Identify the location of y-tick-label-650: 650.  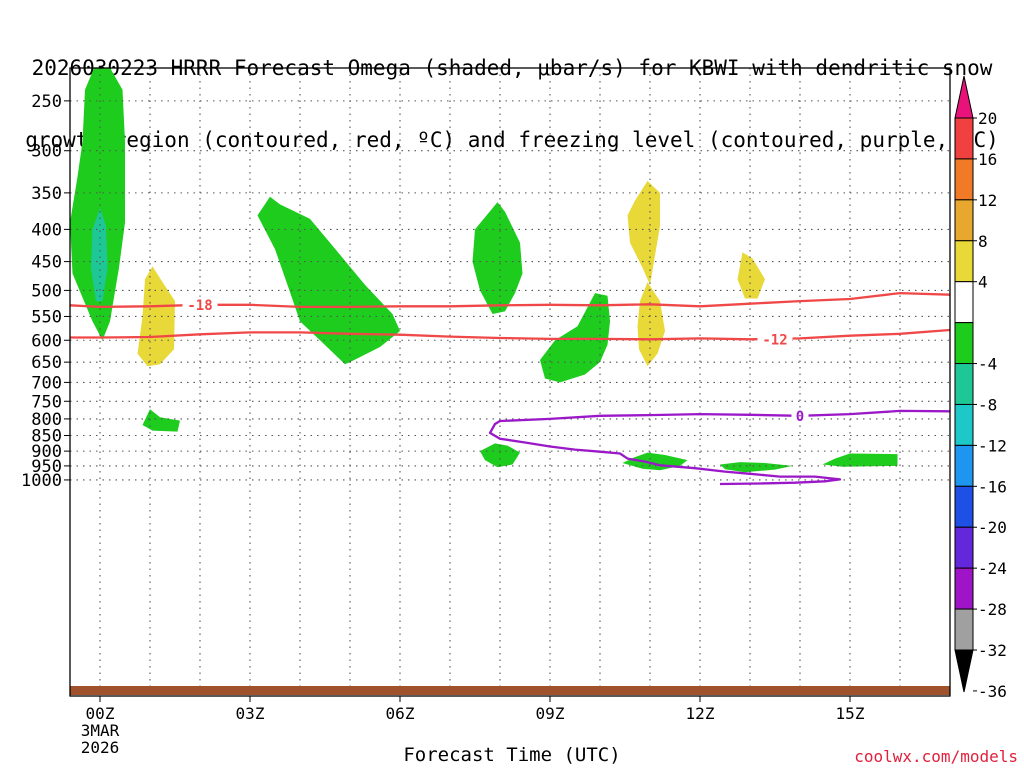
(46, 363).